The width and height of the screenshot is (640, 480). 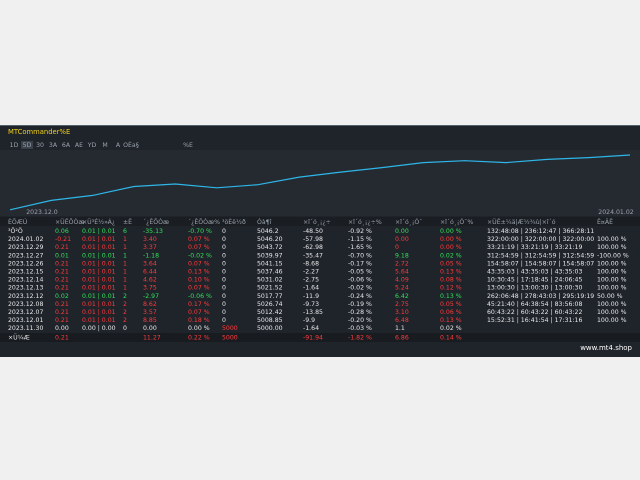 I want to click on table-cell: 2023.12.01, so click(x=25, y=320).